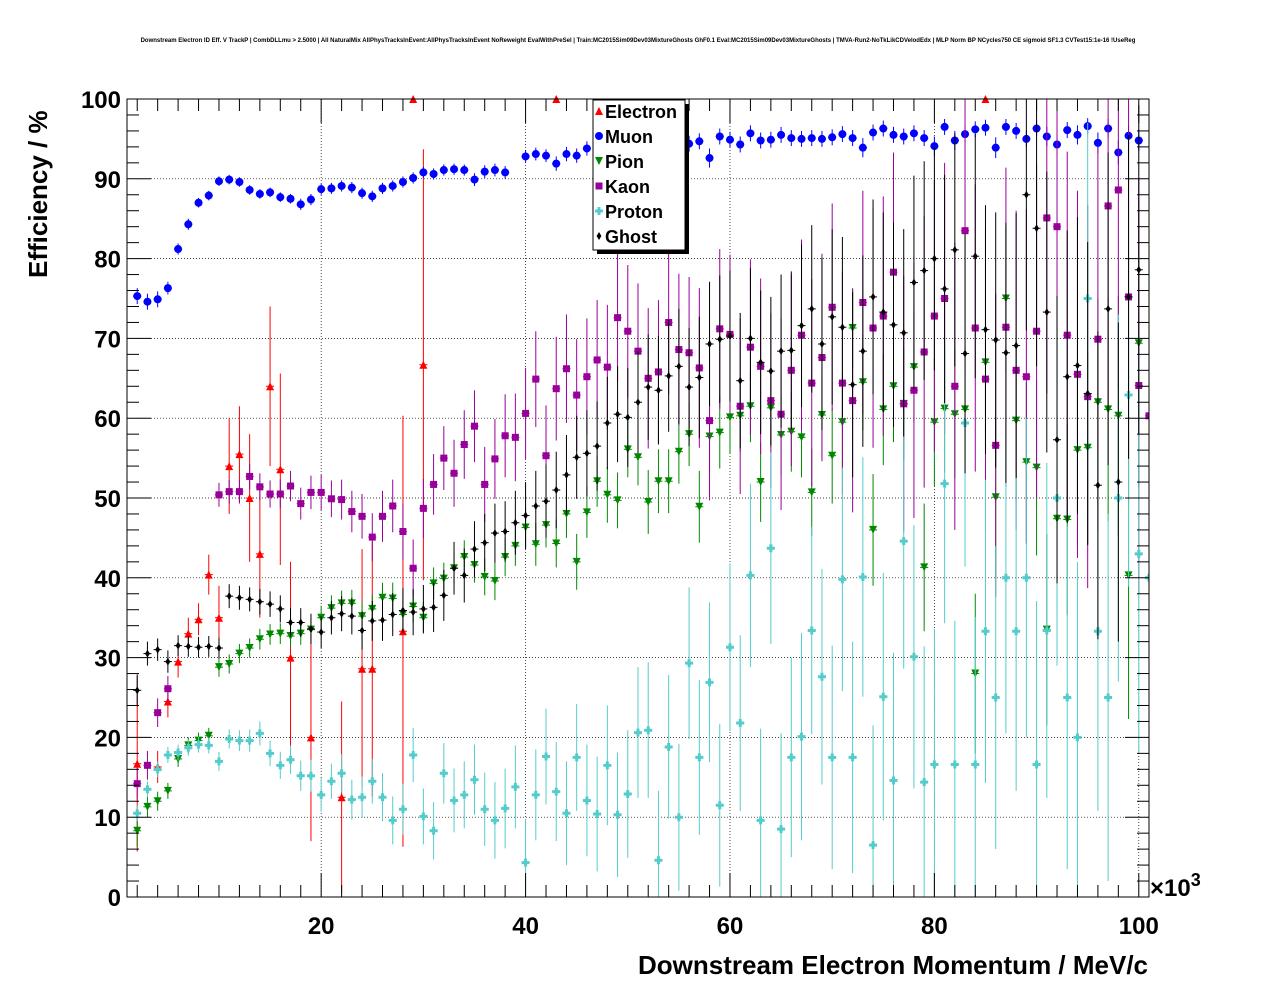 Image resolution: width=1276 pixels, height=996 pixels. What do you see at coordinates (599, 111) in the screenshot?
I see `legend-marker-electron` at bounding box center [599, 111].